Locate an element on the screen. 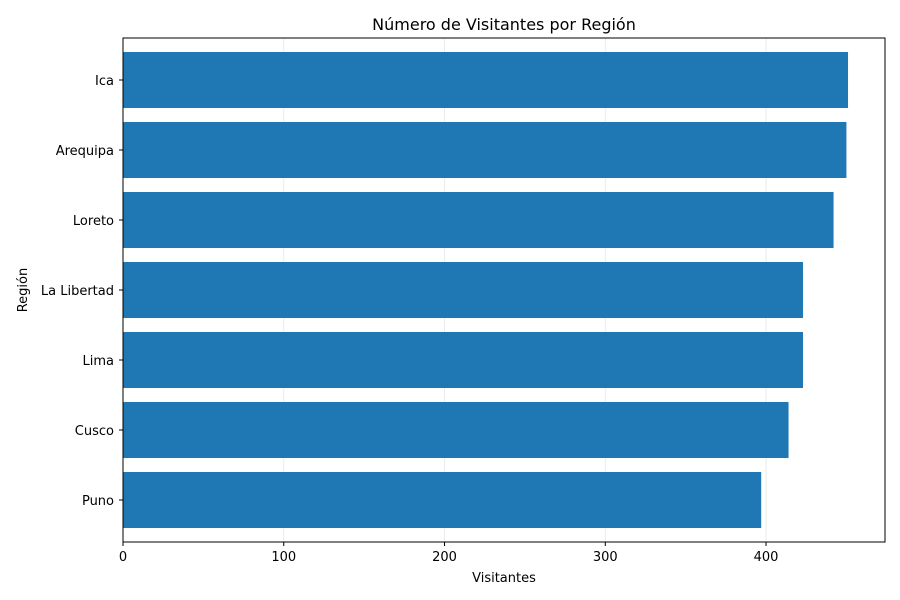 The height and width of the screenshot is (600, 900). y-tick-label: Puno is located at coordinates (98, 501).